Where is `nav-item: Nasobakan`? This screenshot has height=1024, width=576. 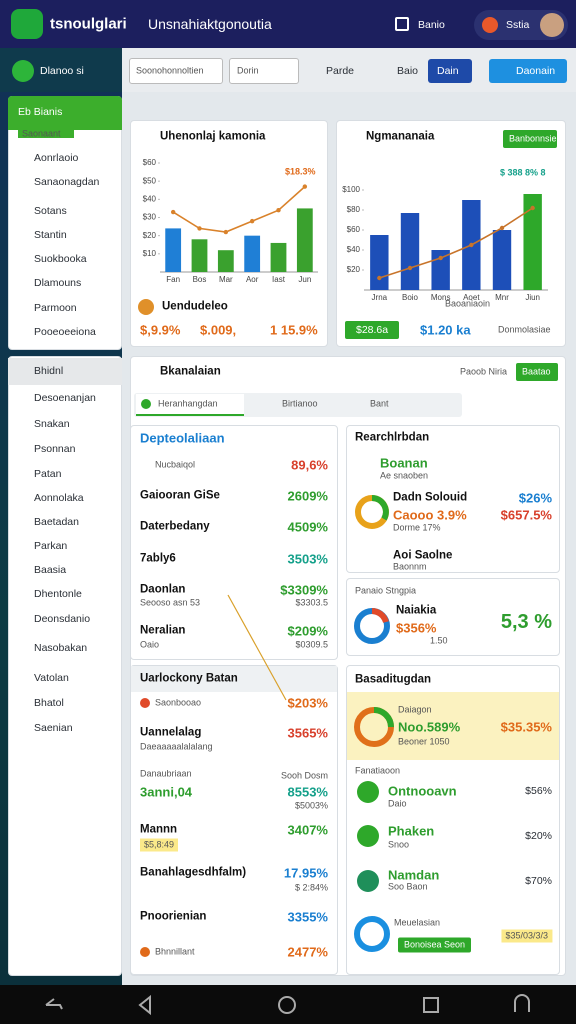 nav-item: Nasobakan is located at coordinates (61, 647).